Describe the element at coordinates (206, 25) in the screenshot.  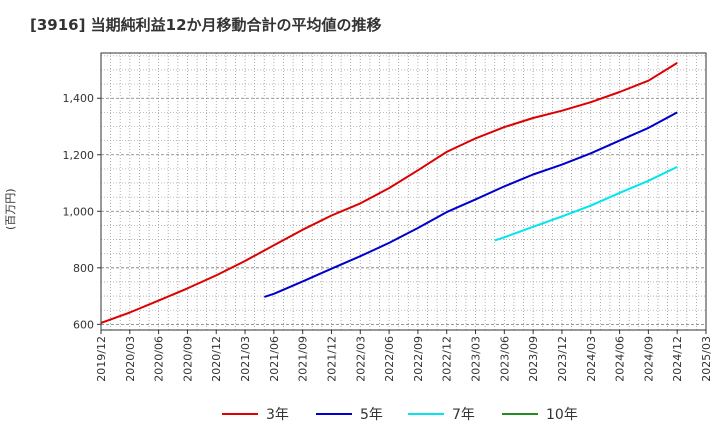
I see `chart-title: [3916] 当期純利益12か月移動合計の平均値の推移` at that location.